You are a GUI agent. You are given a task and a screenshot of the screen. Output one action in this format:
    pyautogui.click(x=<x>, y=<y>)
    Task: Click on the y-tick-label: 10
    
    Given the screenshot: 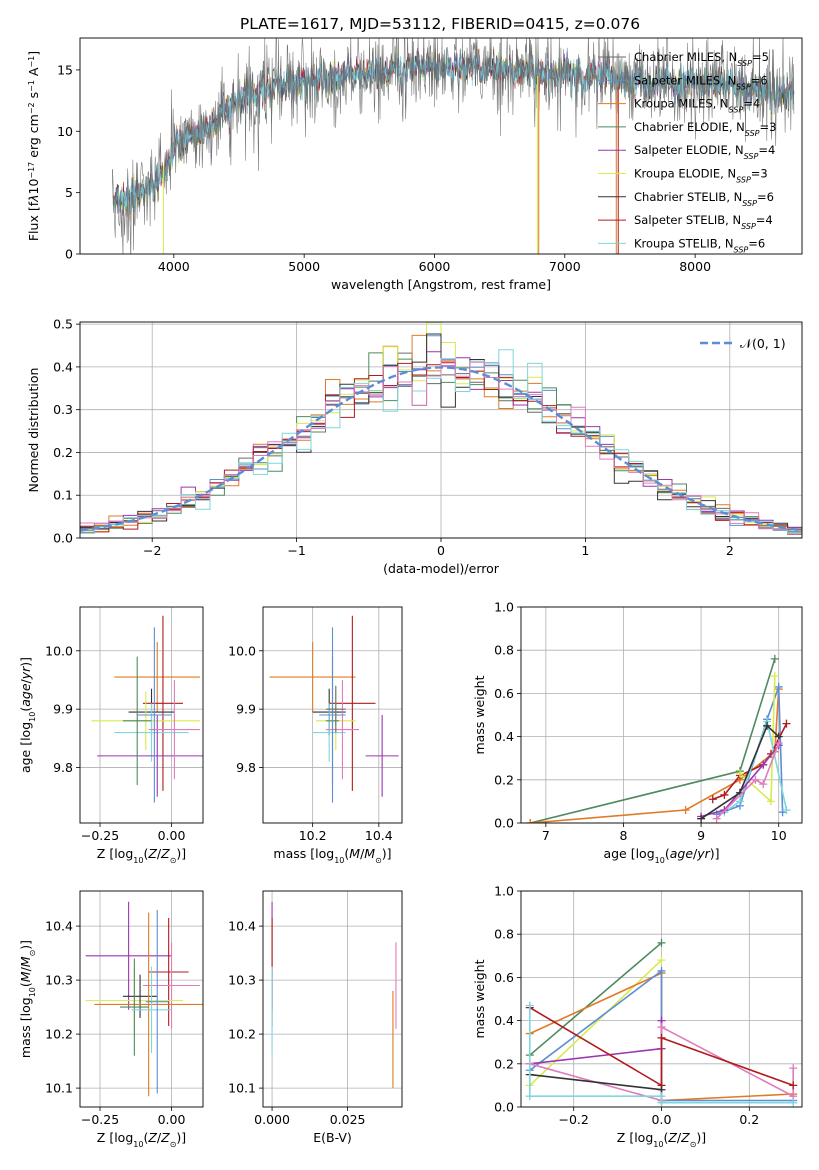 What is the action you would take?
    pyautogui.click(x=65, y=131)
    